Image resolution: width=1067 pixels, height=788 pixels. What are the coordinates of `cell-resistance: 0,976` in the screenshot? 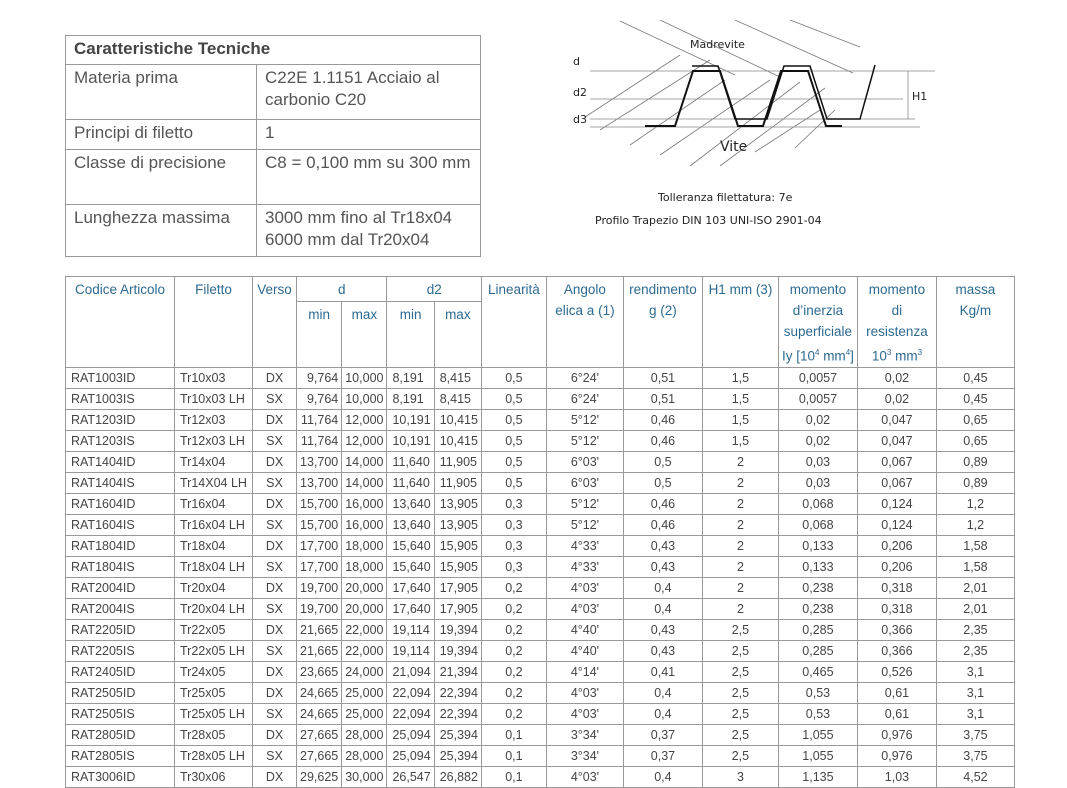 It's located at (896, 755).